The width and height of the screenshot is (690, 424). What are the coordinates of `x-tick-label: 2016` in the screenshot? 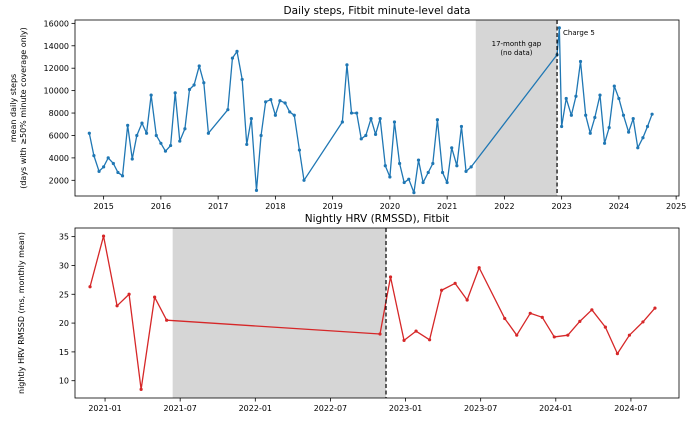 It's located at (161, 206).